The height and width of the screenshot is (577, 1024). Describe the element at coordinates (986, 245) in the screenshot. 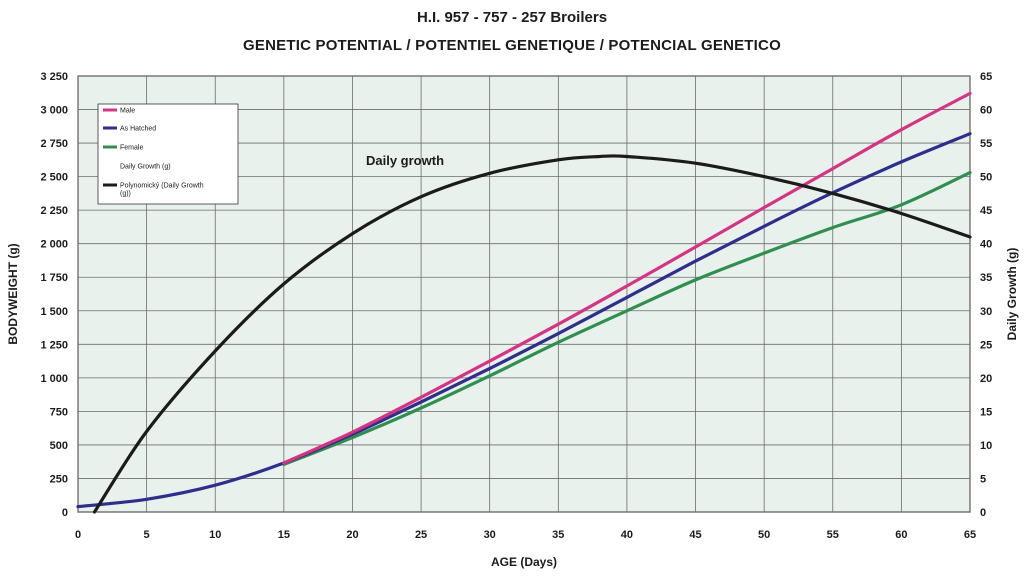

I see `y2-tick-label: 40` at that location.